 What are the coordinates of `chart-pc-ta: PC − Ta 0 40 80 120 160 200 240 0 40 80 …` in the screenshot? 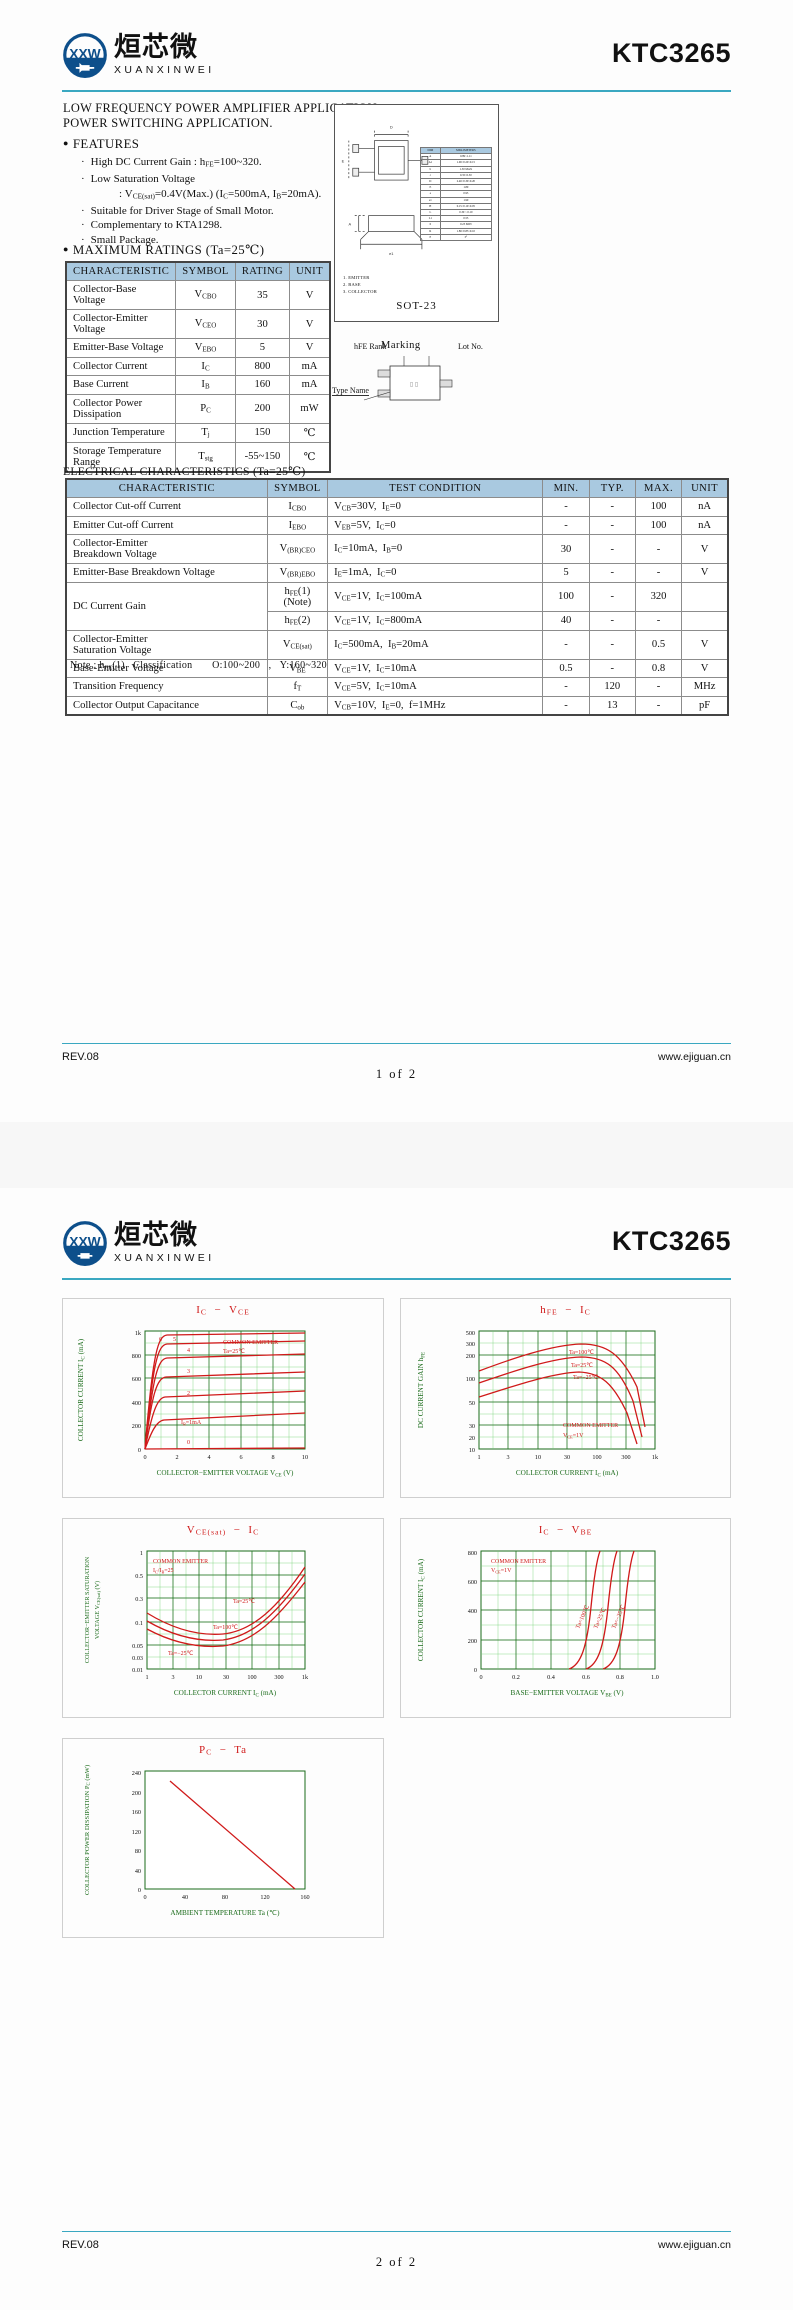 It's located at (223, 1838).